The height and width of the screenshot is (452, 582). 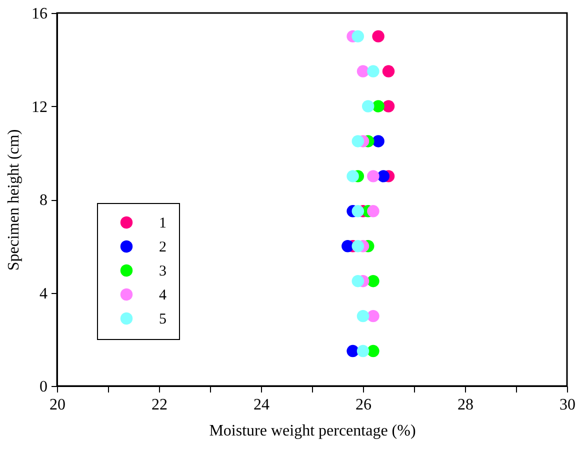 What do you see at coordinates (40, 14) in the screenshot?
I see `y-tick-label: 16` at bounding box center [40, 14].